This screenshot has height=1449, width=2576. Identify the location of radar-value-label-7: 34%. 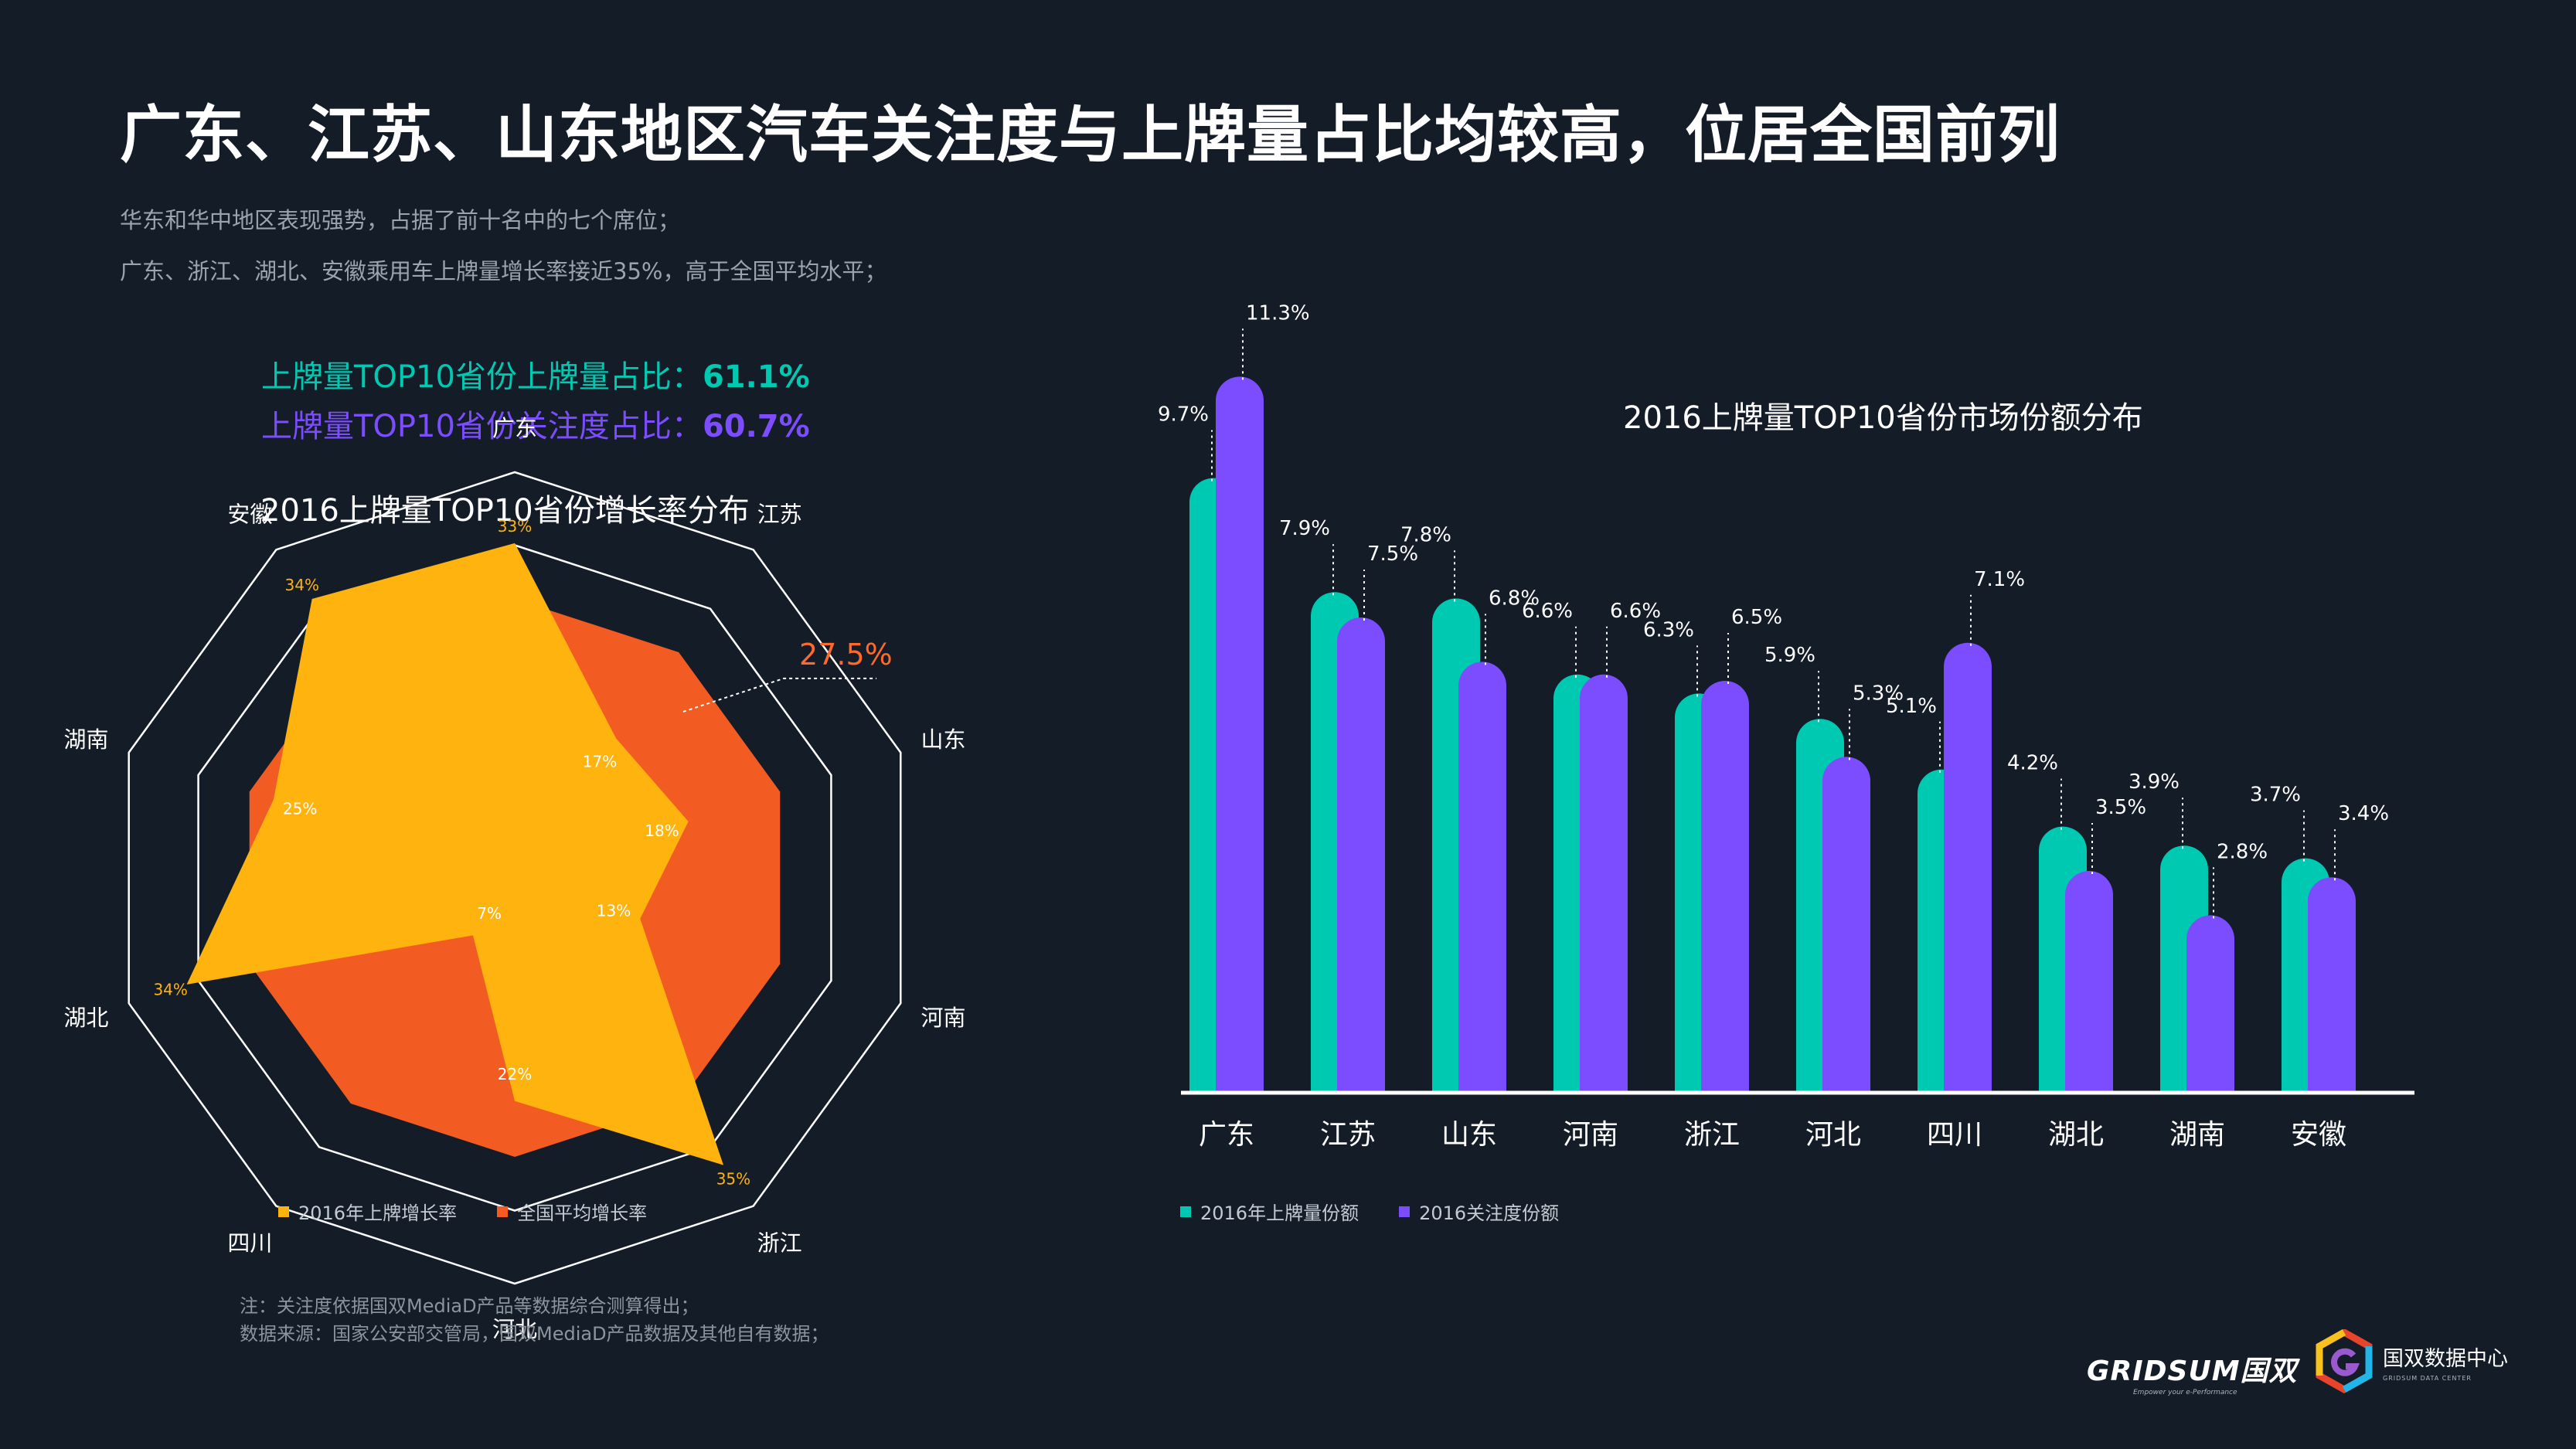
(170, 990).